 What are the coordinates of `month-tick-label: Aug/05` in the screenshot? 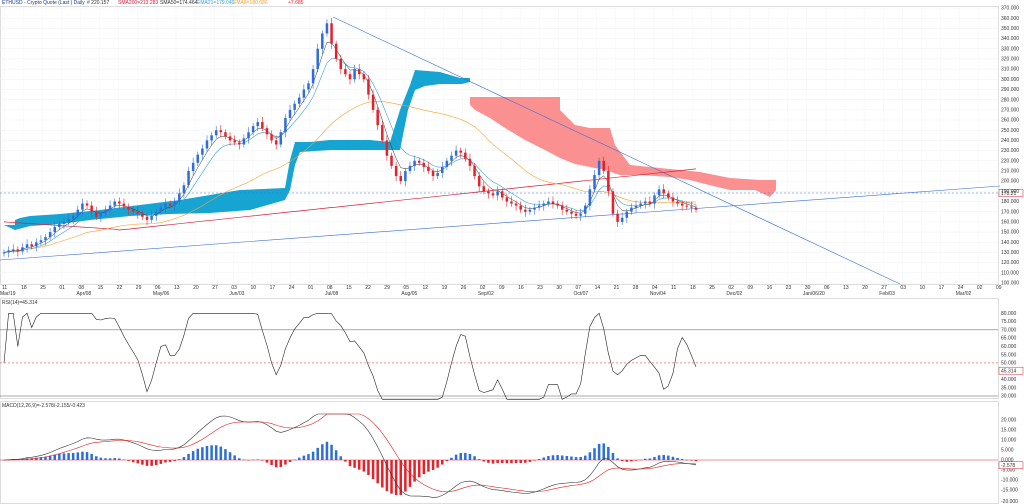 It's located at (409, 294).